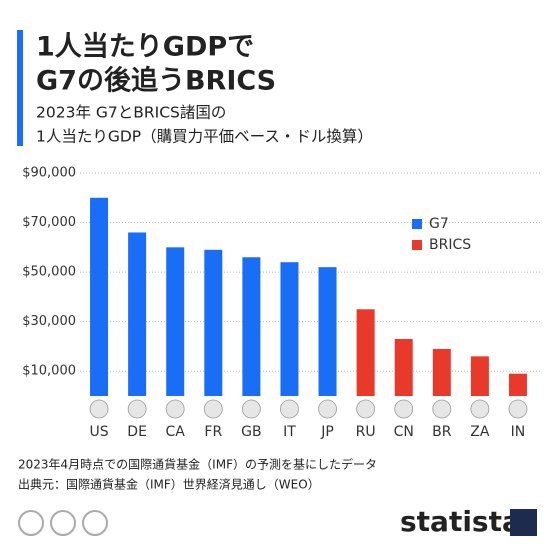  Describe the element at coordinates (442, 432) in the screenshot. I see `x-tick-label: BR` at that location.